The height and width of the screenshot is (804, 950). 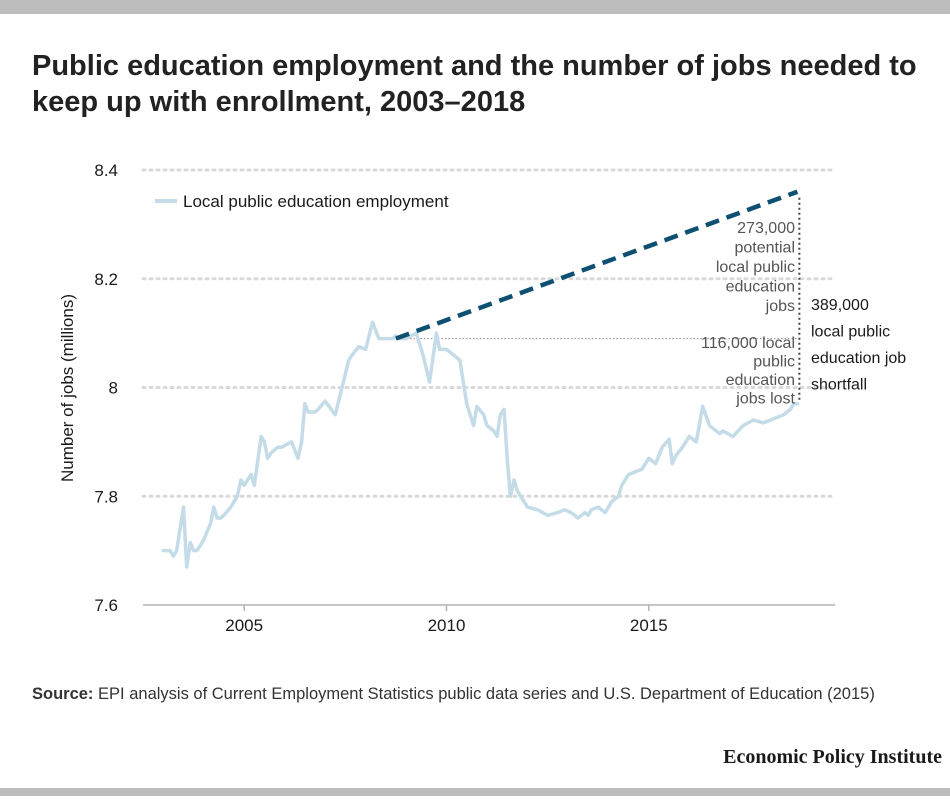 What do you see at coordinates (113, 388) in the screenshot?
I see `y-tick-label: 8` at bounding box center [113, 388].